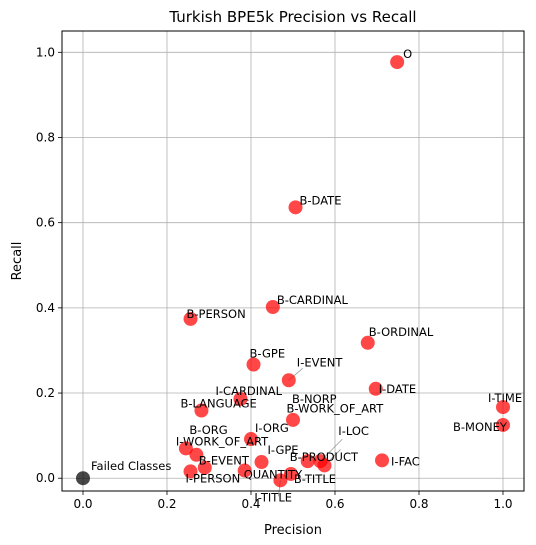 The width and height of the screenshot is (536, 545). What do you see at coordinates (250, 504) in the screenshot?
I see `x-tick-label: 0.4` at bounding box center [250, 504].